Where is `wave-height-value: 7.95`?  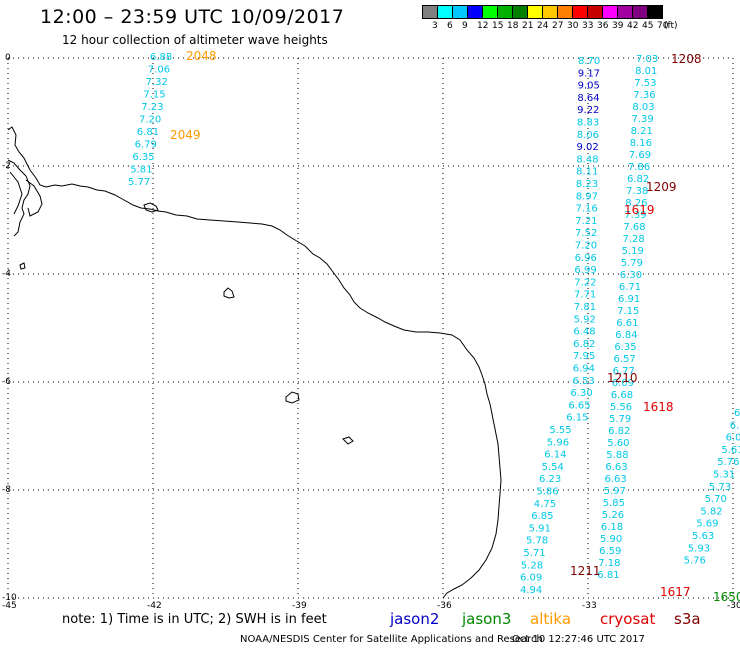 wave-height-value: 7.95 is located at coordinates (584, 356).